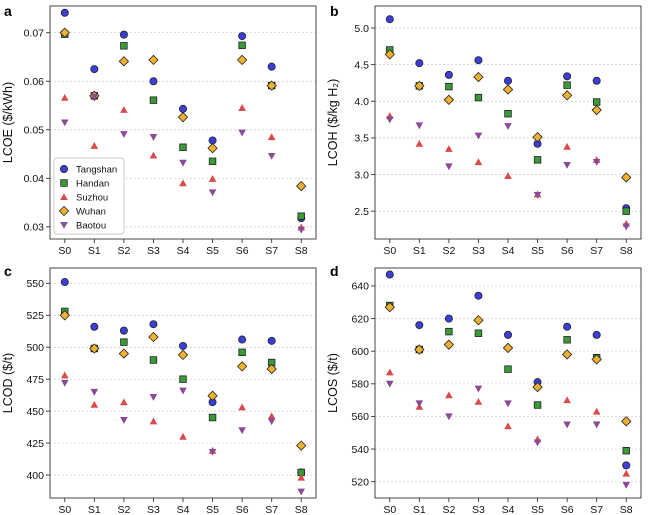 Image resolution: width=648 pixels, height=515 pixels. Describe the element at coordinates (360, 450) in the screenshot. I see `y-tick-label: 540` at that location.